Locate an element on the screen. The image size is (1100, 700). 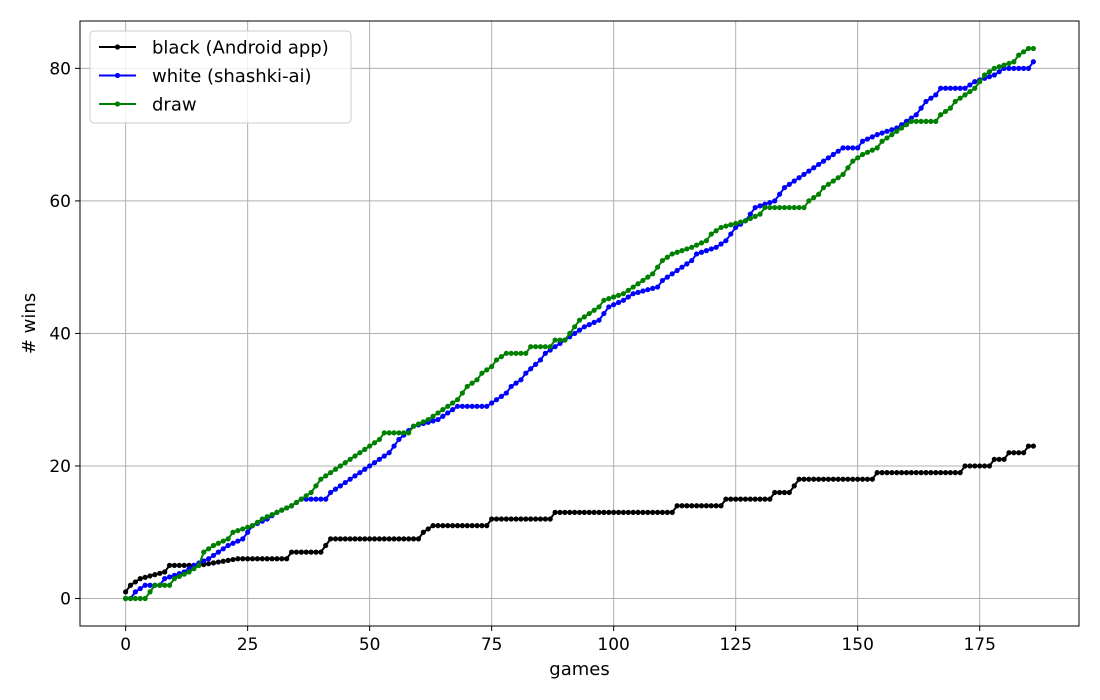
x-tick-label: 150 is located at coordinates (857, 645).